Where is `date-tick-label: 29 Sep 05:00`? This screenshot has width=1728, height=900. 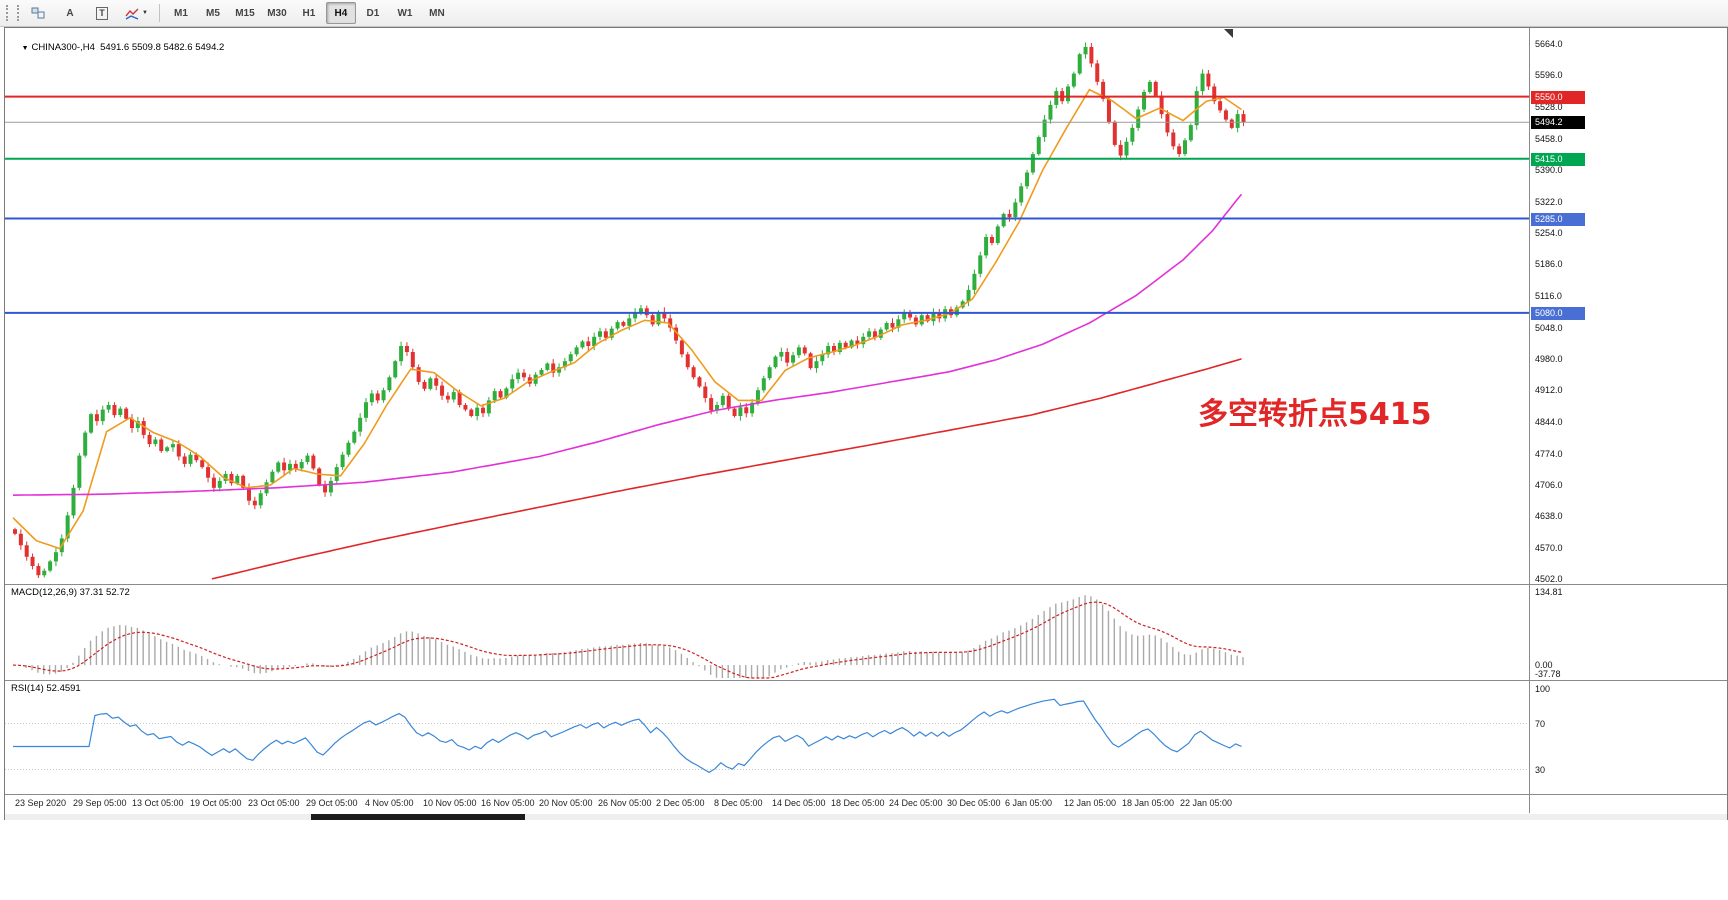
date-tick-label: 29 Sep 05:00 is located at coordinates (100, 803).